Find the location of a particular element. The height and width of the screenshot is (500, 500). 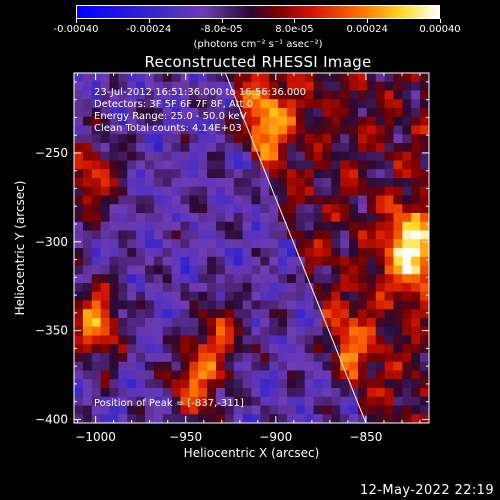

y-axis-label: Heliocentric Y (arcsec) is located at coordinates (20, 248).